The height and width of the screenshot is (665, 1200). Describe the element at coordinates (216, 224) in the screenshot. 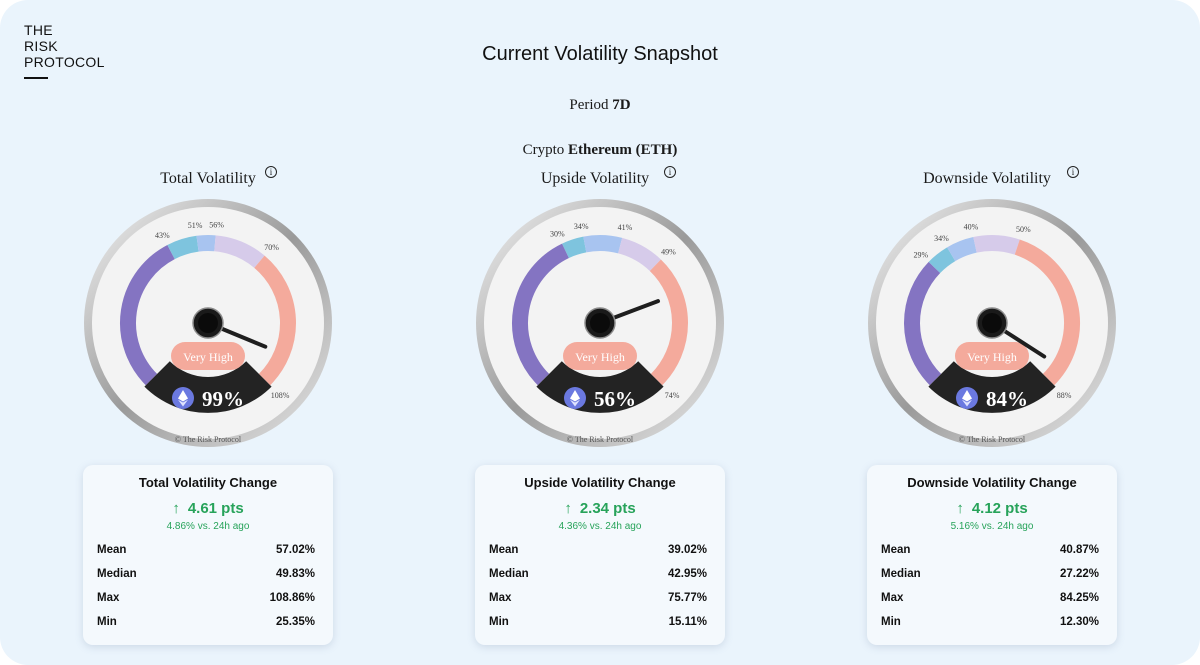

I see `gauge-tick-label: 56%` at that location.